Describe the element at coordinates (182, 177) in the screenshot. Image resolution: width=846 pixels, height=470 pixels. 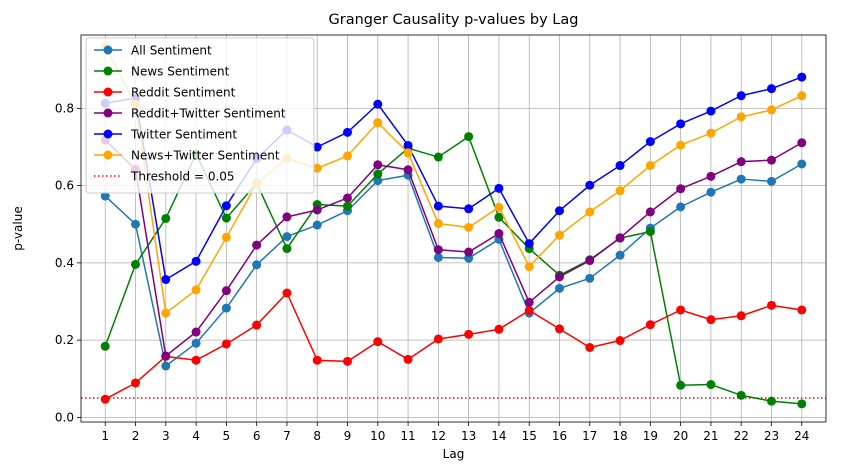
I see `legend-label: Threshold = 0.05` at that location.